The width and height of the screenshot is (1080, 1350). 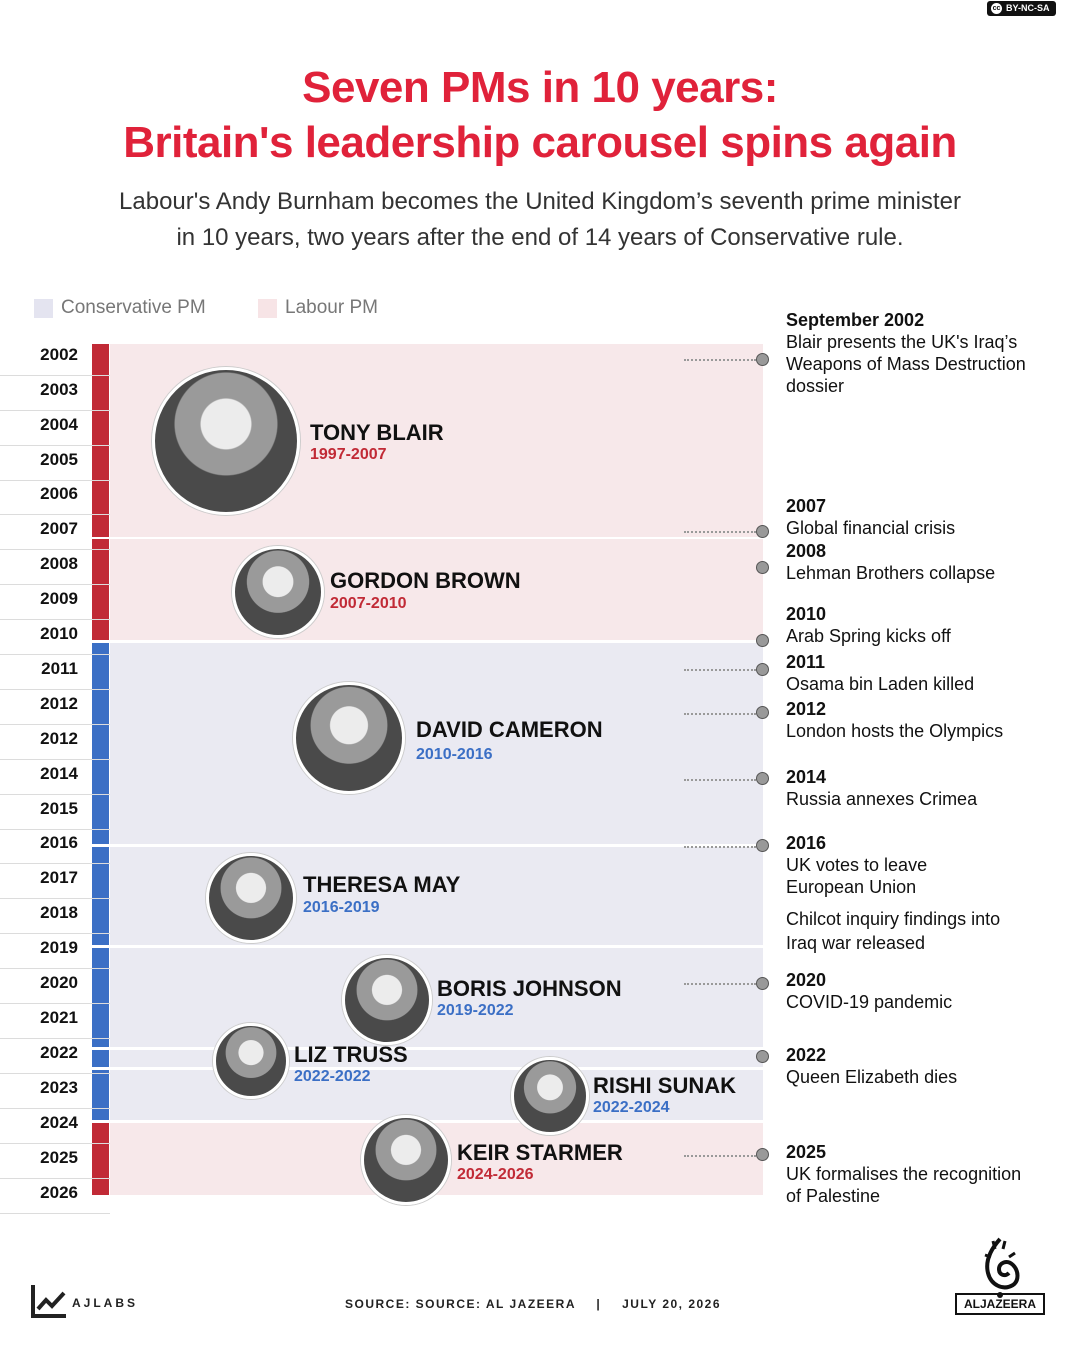 I want to click on pm-portrait-starmer, so click(x=406, y=1160).